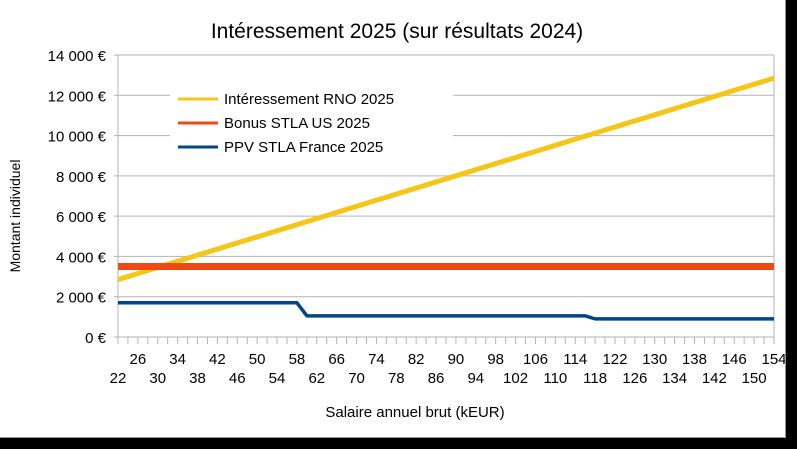 The height and width of the screenshot is (449, 797). What do you see at coordinates (654, 359) in the screenshot?
I see `x-tick-label: 130` at bounding box center [654, 359].